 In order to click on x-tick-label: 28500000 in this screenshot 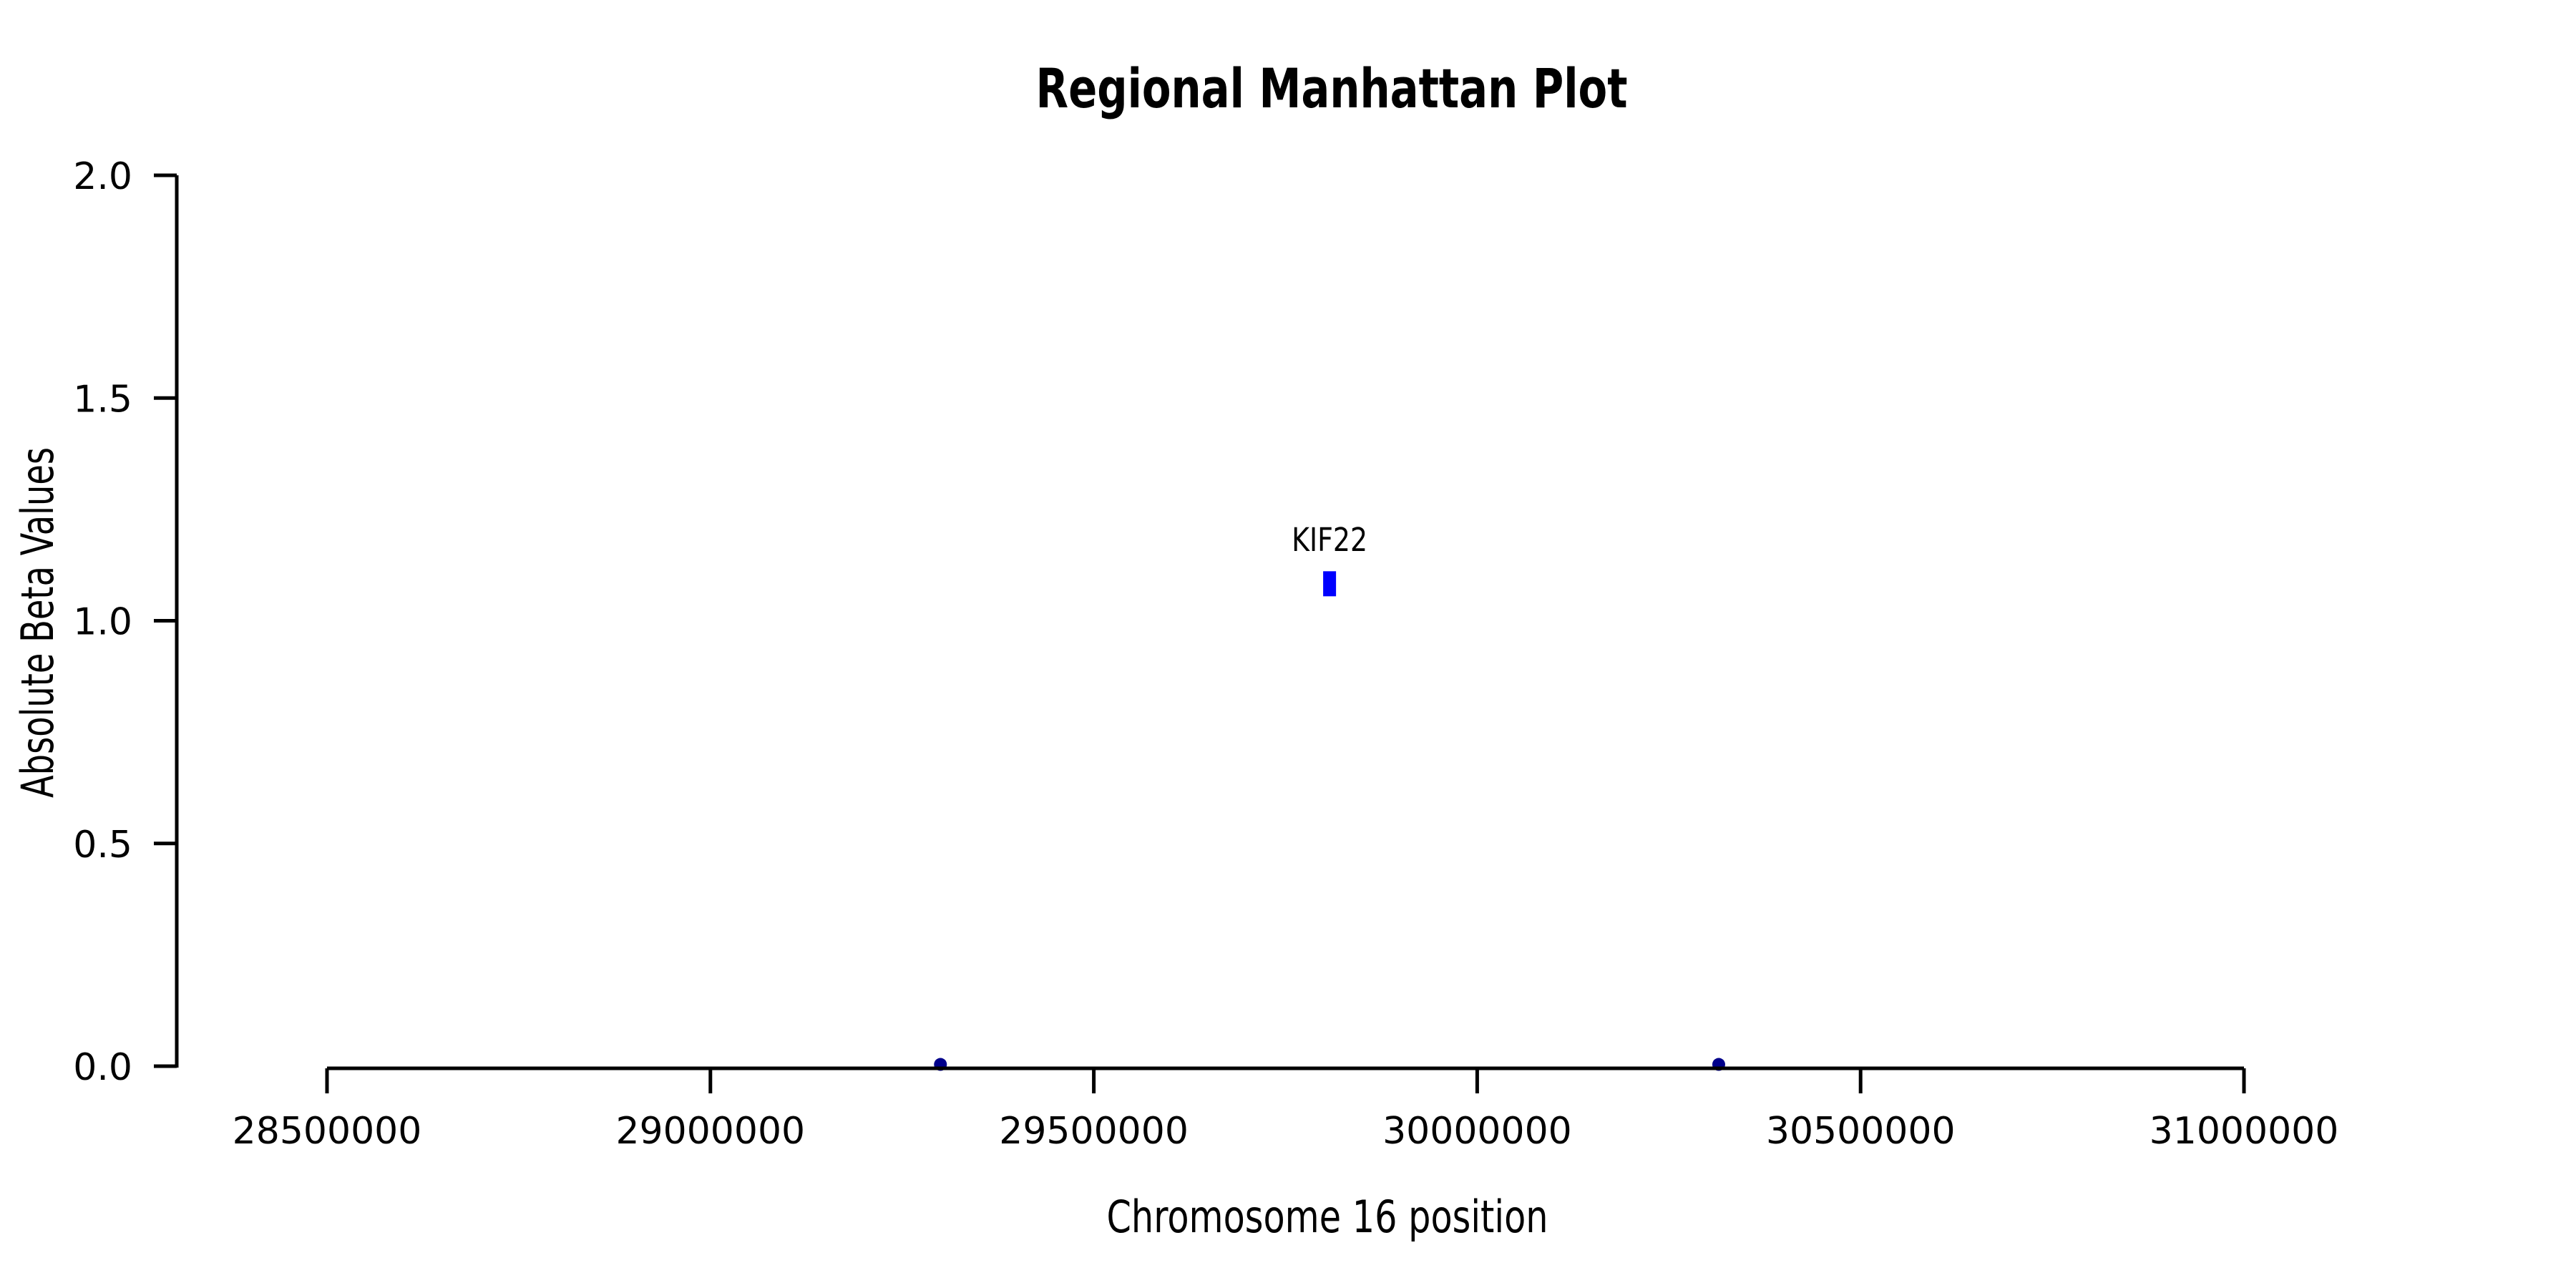, I will do `click(327, 1131)`.